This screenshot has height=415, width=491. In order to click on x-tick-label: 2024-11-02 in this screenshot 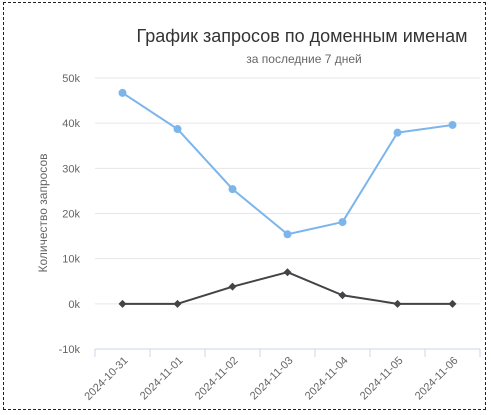, I will do `click(217, 379)`.